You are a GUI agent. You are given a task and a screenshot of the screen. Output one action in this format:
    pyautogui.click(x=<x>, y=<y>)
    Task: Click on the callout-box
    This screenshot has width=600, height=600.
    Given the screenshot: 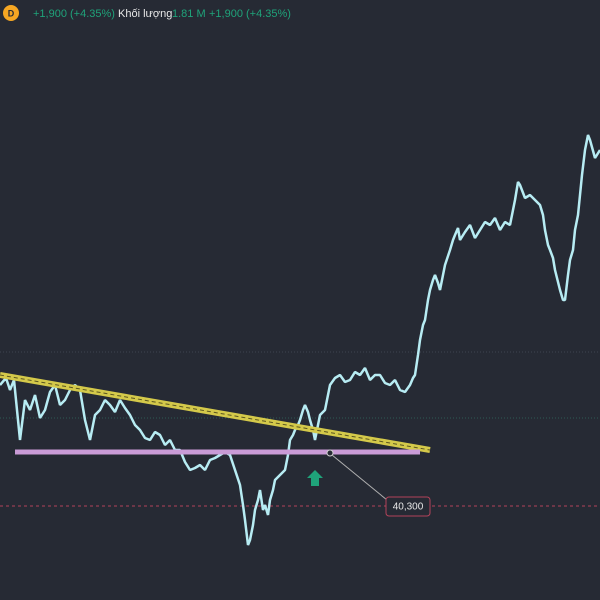 What is the action you would take?
    pyautogui.click(x=408, y=506)
    